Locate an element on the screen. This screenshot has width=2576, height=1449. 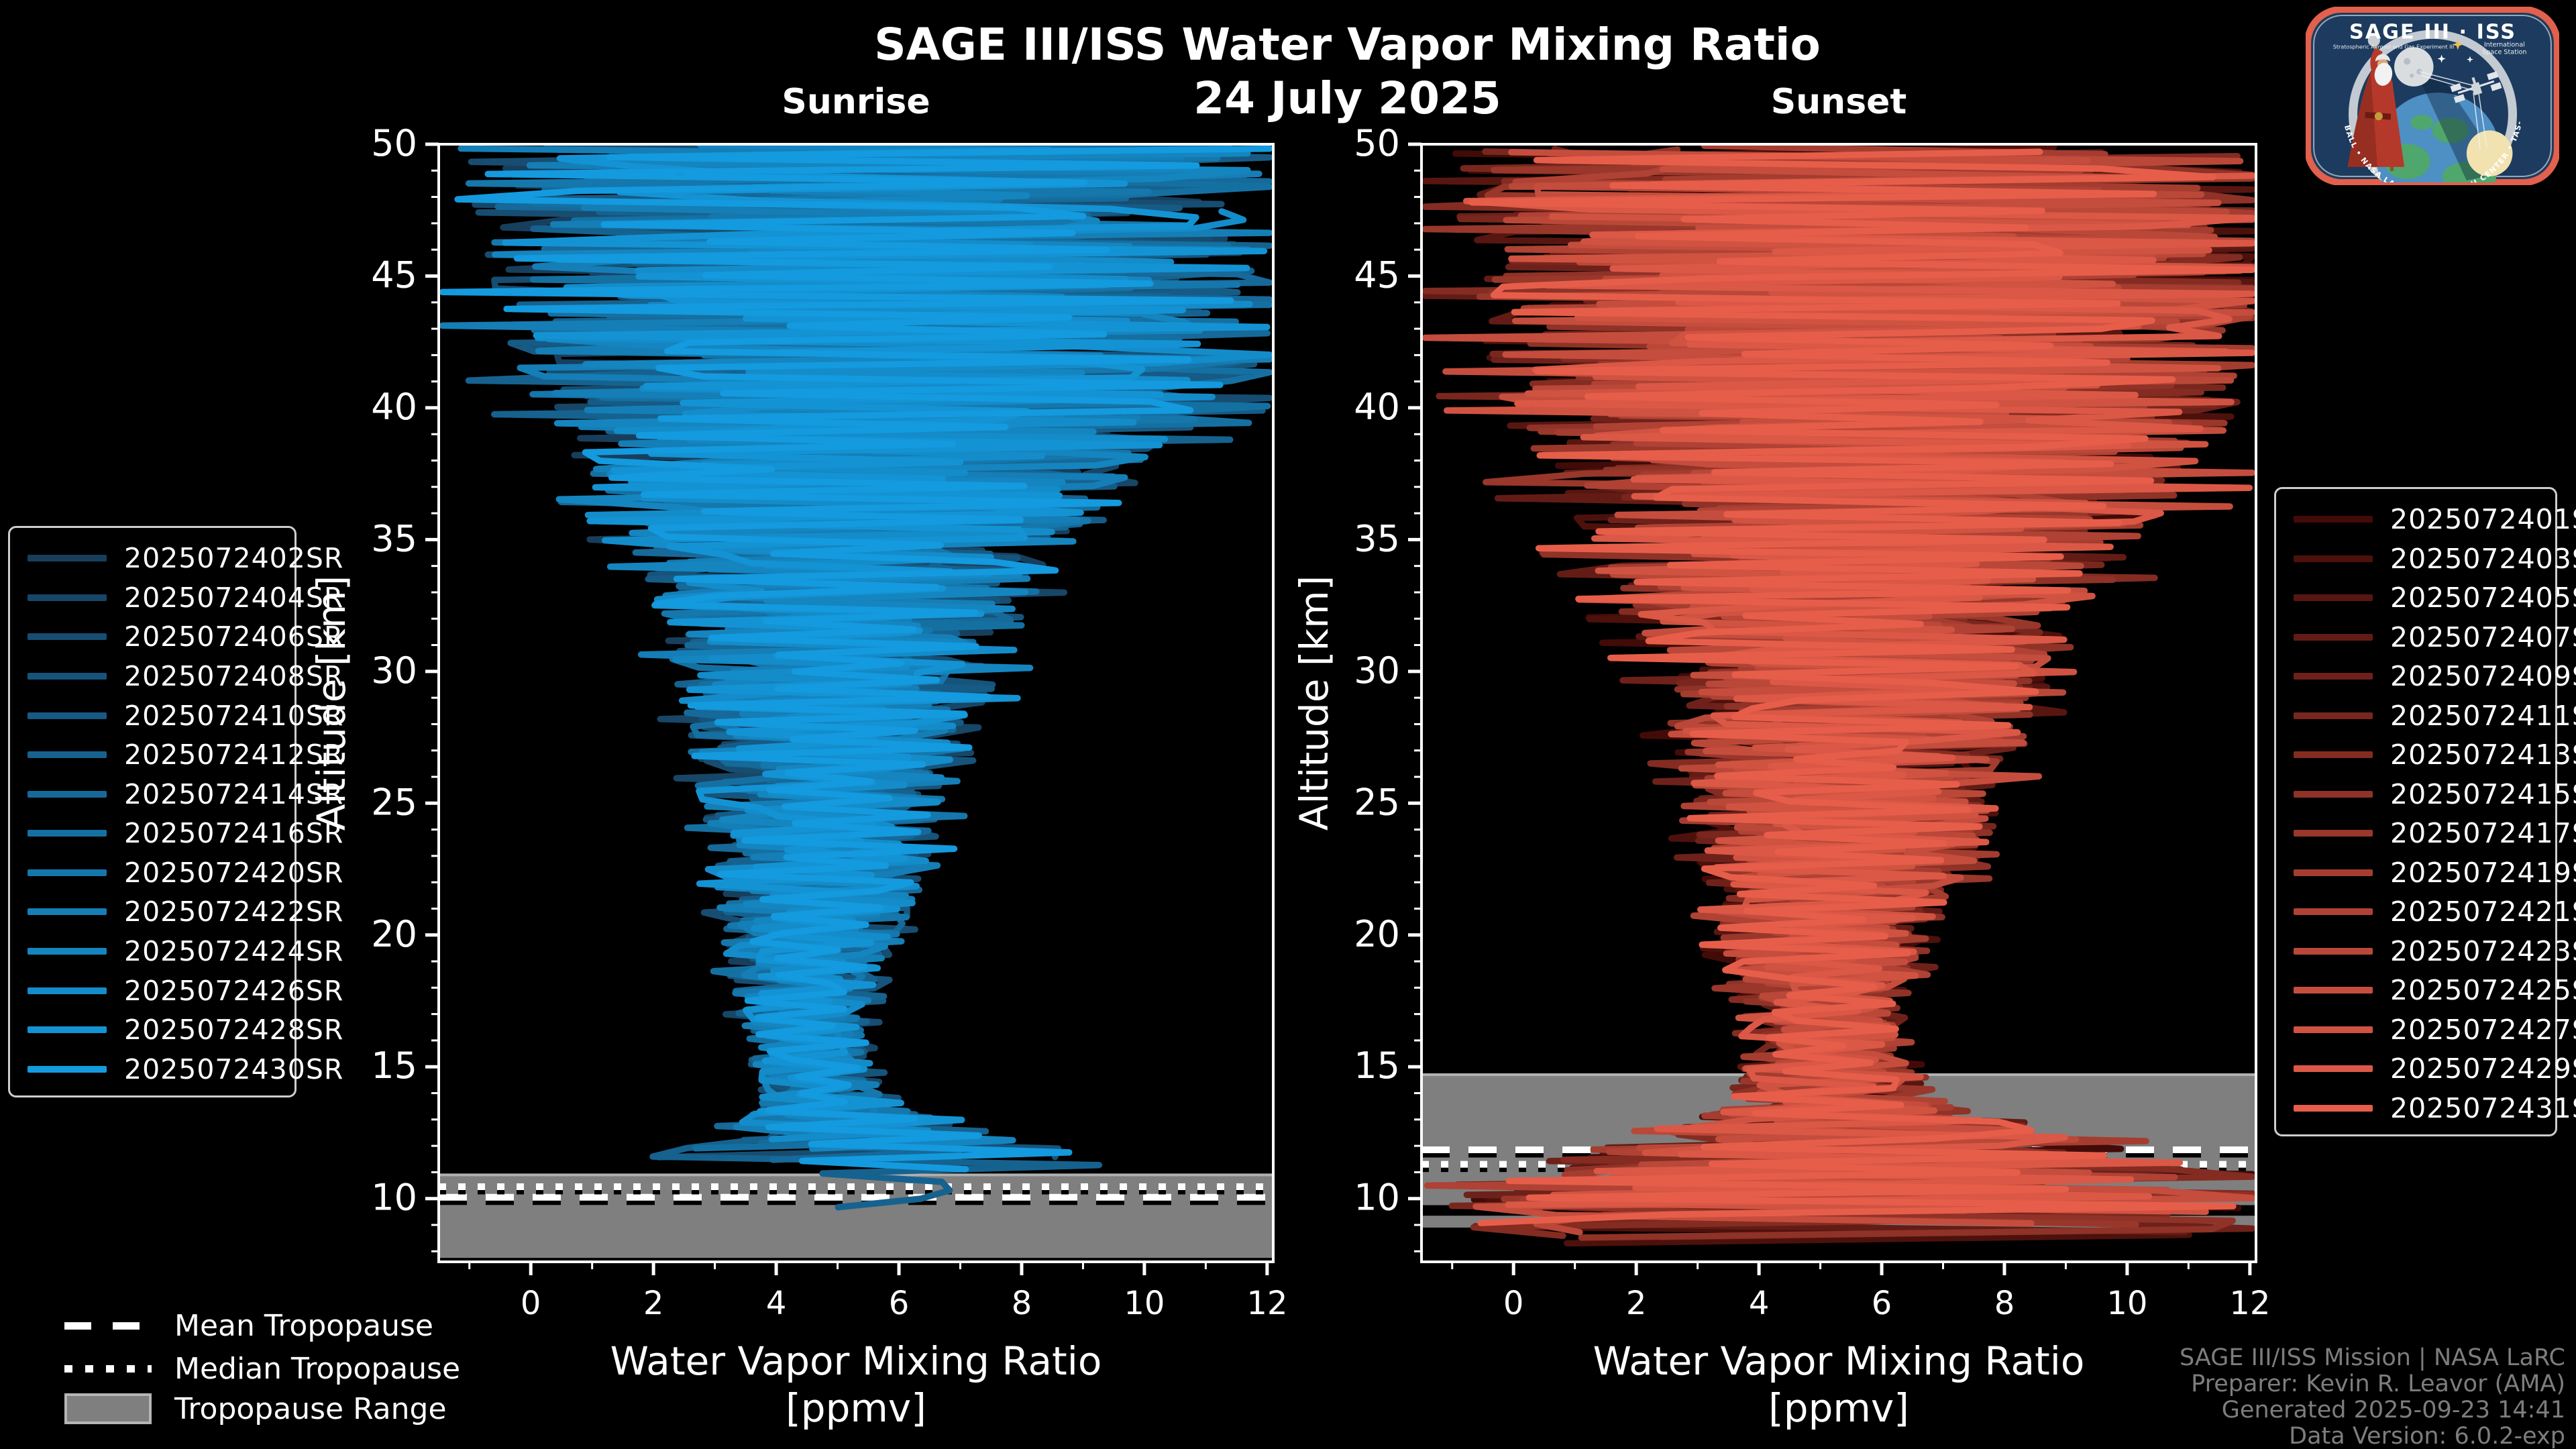
median-tropopause-legend-item: Median Tropopause is located at coordinates (262, 1368).